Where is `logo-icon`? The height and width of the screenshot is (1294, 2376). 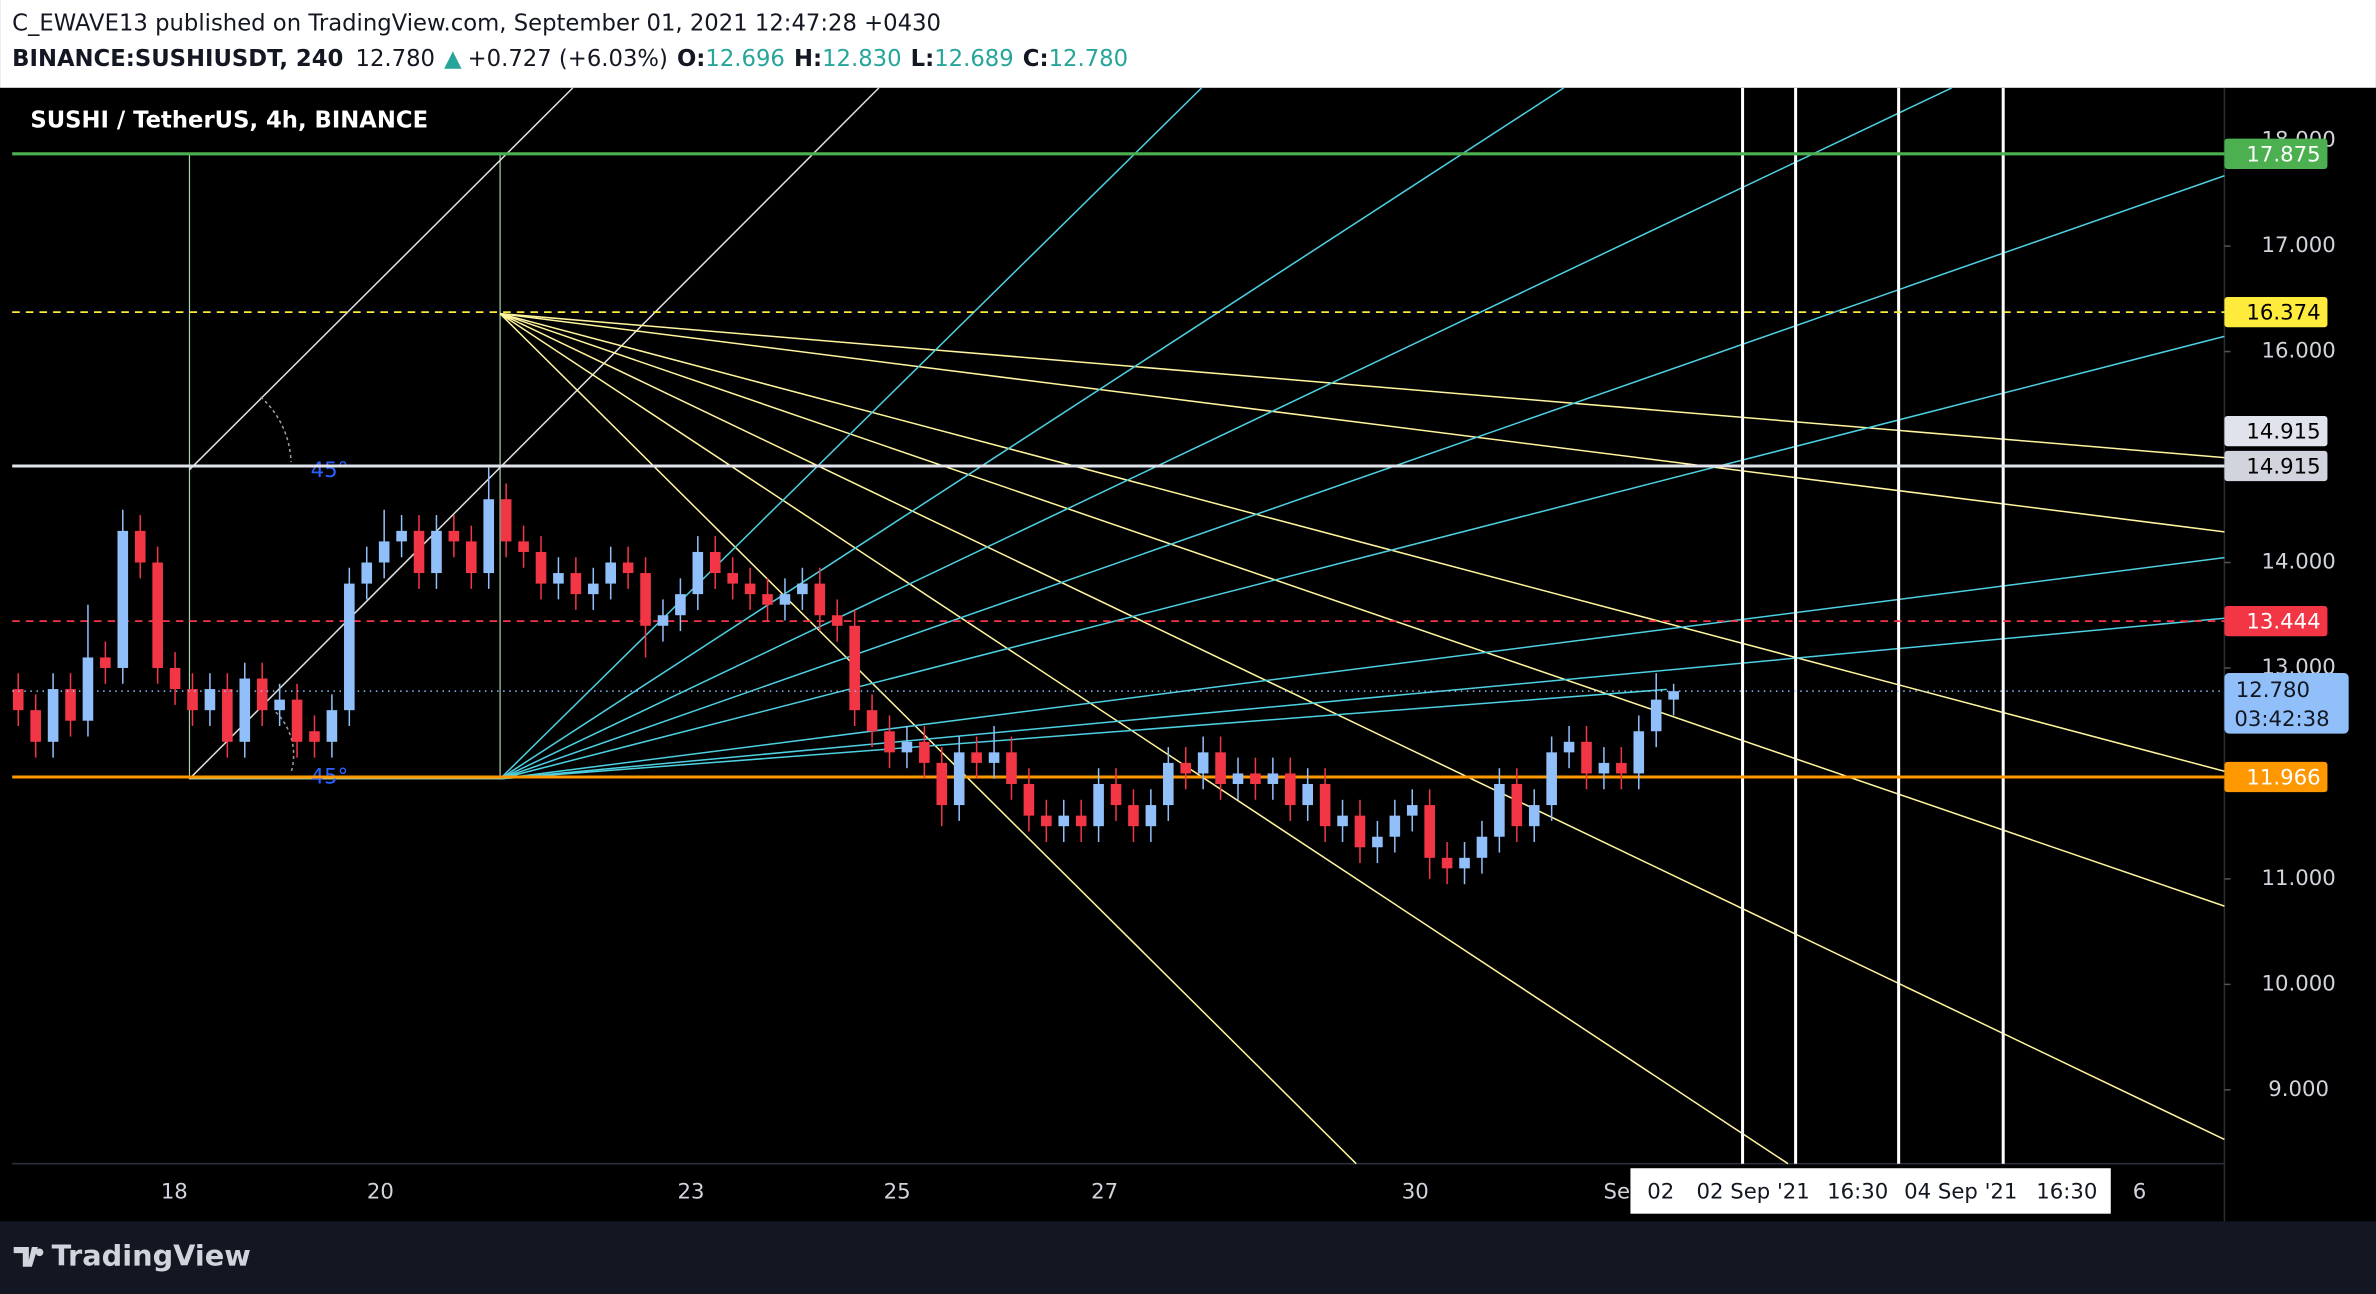
logo-icon is located at coordinates (28, 1257).